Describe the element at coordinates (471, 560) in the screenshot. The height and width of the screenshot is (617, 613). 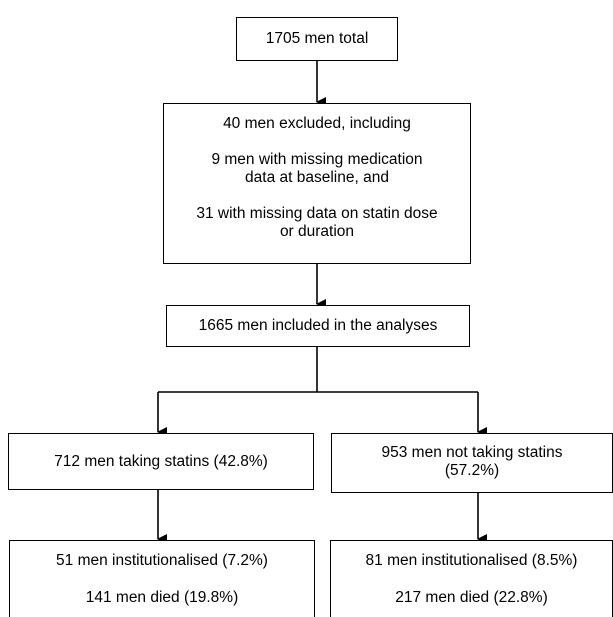
I see `no-statins-institutionalised: 81 men institutionalised (8.5%)` at that location.